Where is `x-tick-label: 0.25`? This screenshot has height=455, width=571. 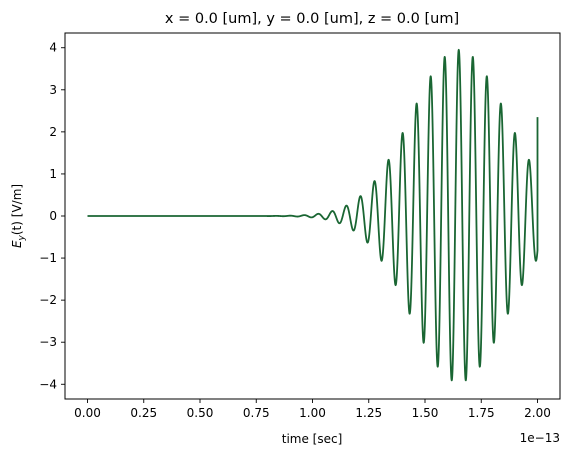
x-tick-label: 0.25 is located at coordinates (143, 413).